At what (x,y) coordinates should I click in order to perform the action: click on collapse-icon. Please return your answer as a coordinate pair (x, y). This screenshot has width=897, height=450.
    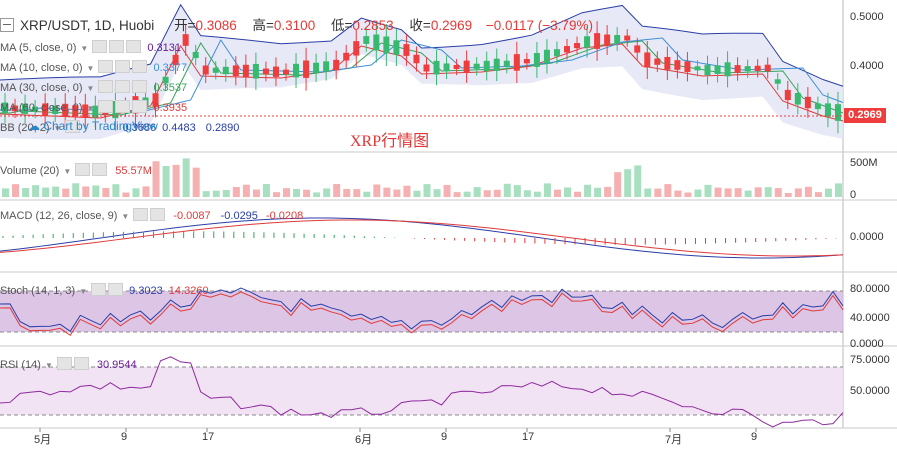
    Looking at the image, I should click on (7, 25).